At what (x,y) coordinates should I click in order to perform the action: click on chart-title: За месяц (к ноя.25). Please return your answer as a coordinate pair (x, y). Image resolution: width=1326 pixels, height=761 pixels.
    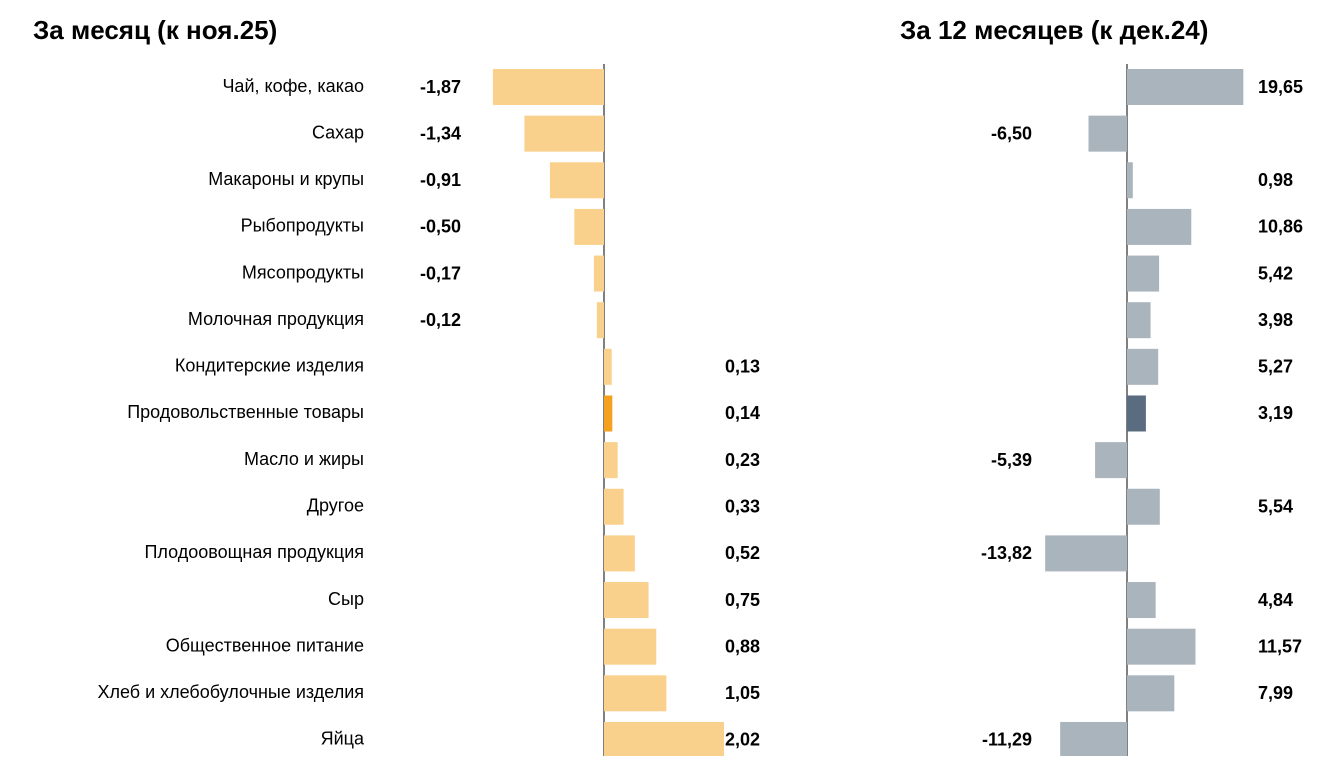
    Looking at the image, I should click on (155, 30).